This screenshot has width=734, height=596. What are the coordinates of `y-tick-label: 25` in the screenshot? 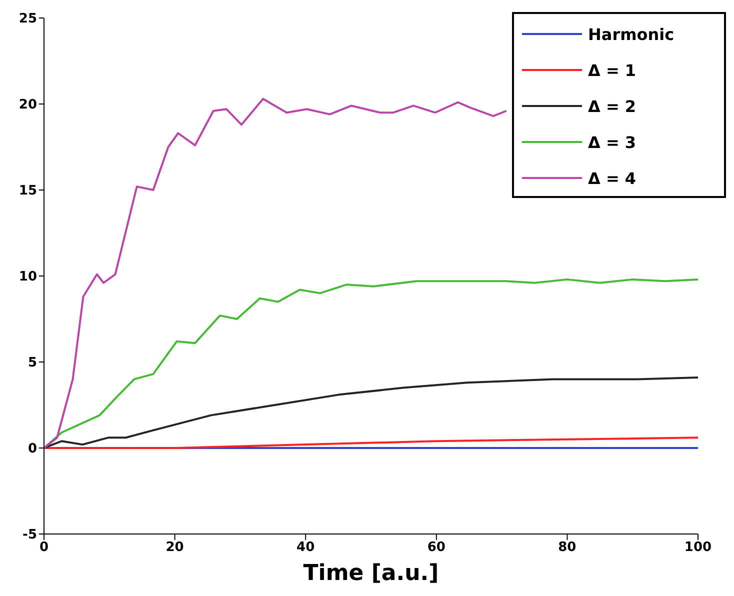 It's located at (27, 19).